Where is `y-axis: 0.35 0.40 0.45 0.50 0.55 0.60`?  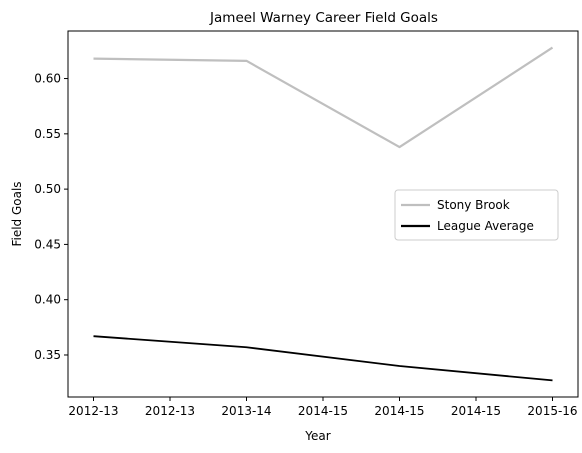 y-axis: 0.35 0.40 0.45 0.50 0.55 0.60 is located at coordinates (51, 217).